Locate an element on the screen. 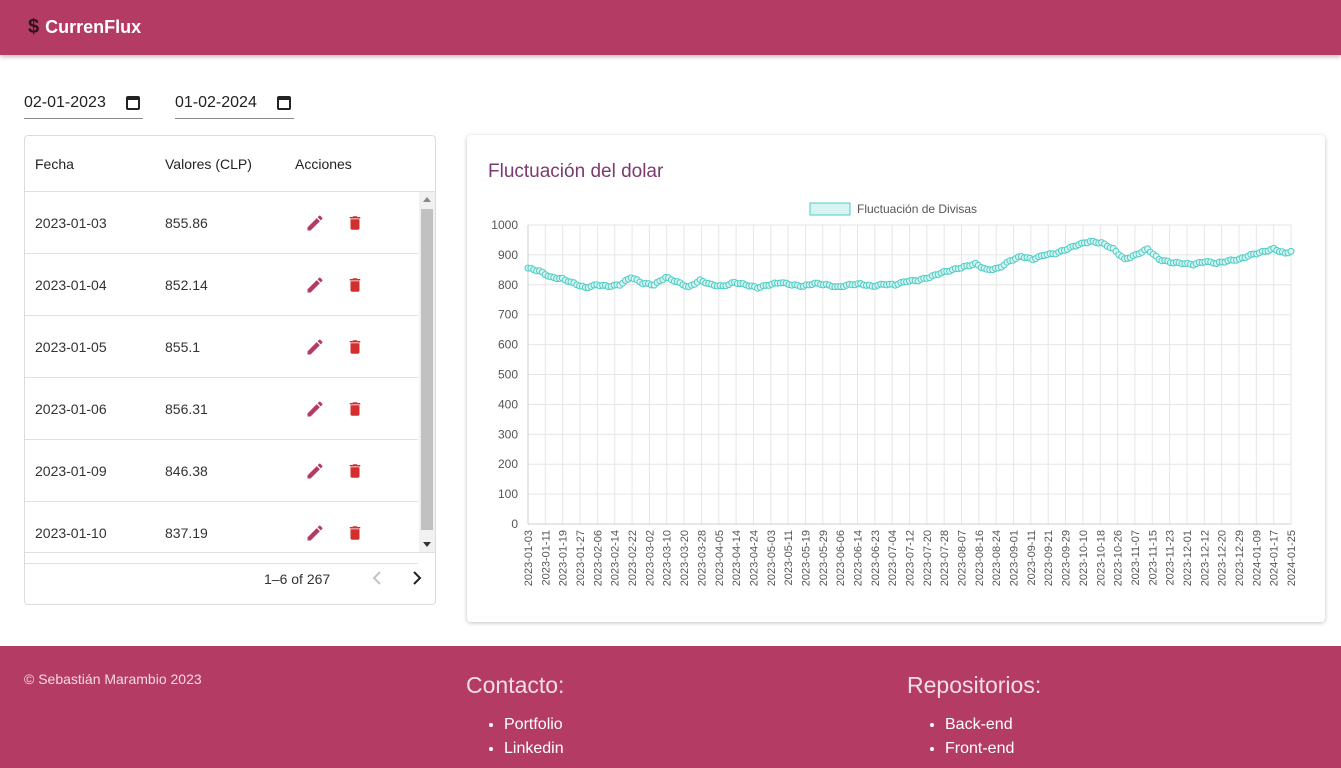  cell-value: 855.86 is located at coordinates (186, 222).